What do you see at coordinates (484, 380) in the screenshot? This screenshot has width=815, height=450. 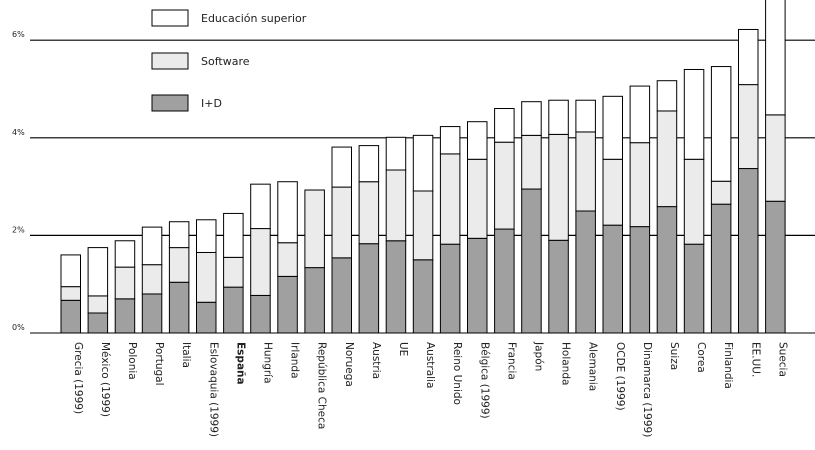 I see `x-category-label: Bélgica (1999)` at bounding box center [484, 380].